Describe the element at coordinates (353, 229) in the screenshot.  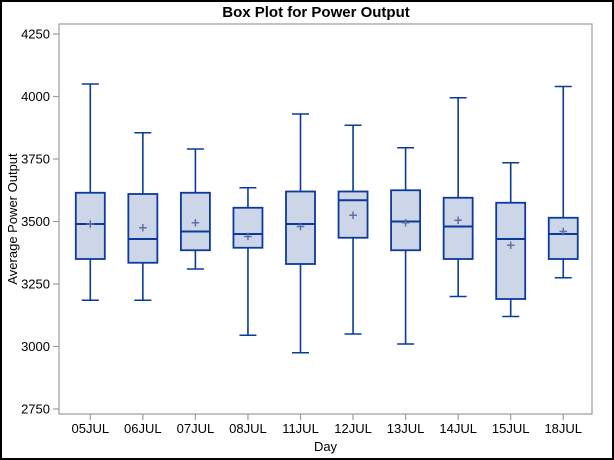
I see `box-plot-12JUL` at that location.